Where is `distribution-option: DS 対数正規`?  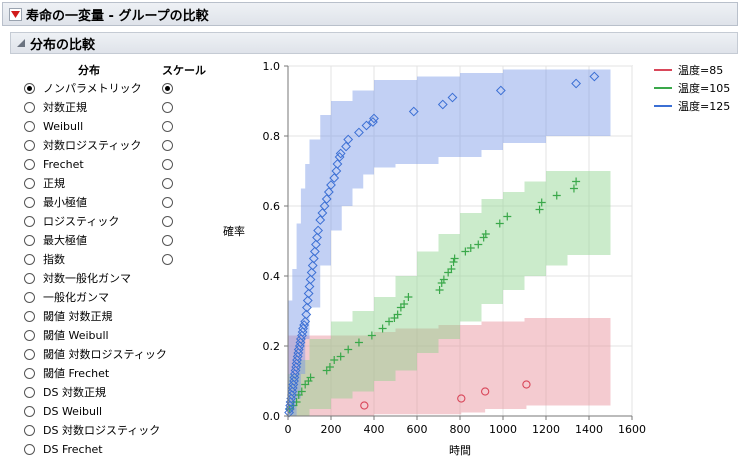 distribution-option: DS 対数正規 is located at coordinates (65, 392).